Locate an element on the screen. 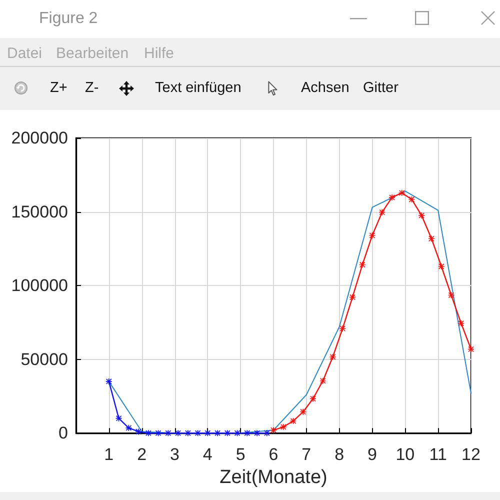 The width and height of the screenshot is (500, 500). x-axis-title: Zeit(Monate) is located at coordinates (274, 477).